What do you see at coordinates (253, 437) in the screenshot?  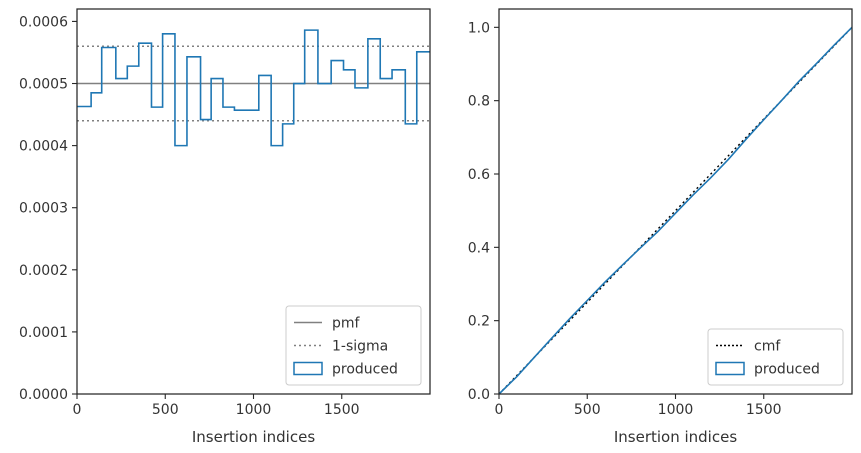 I see `chart-1-x-axis-label: Insertion indices` at bounding box center [253, 437].